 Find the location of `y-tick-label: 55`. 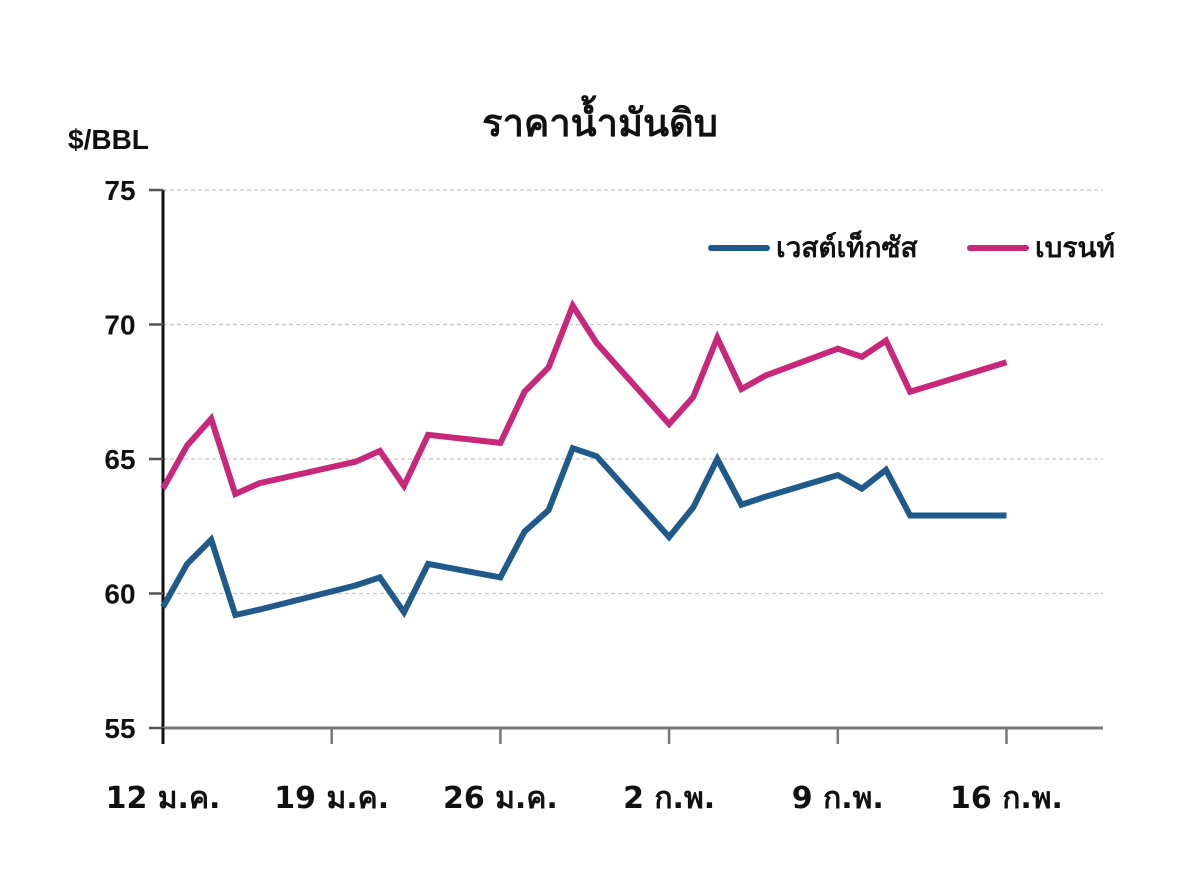

y-tick-label: 55 is located at coordinates (119, 728).